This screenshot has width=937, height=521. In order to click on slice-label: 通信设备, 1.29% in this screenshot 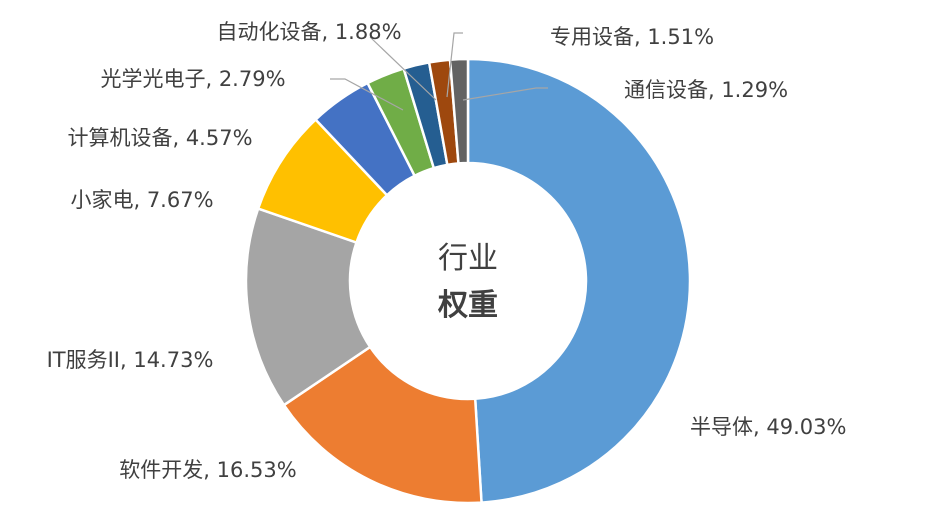, I will do `click(706, 90)`.